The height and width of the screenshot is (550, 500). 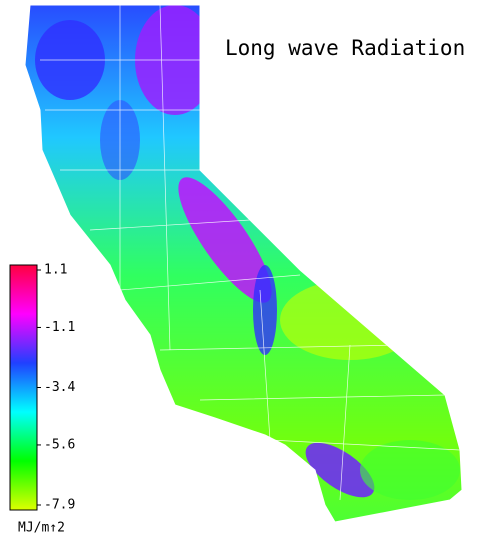 What do you see at coordinates (59, 505) in the screenshot?
I see `colorbar-tick-label: -7.9` at bounding box center [59, 505].